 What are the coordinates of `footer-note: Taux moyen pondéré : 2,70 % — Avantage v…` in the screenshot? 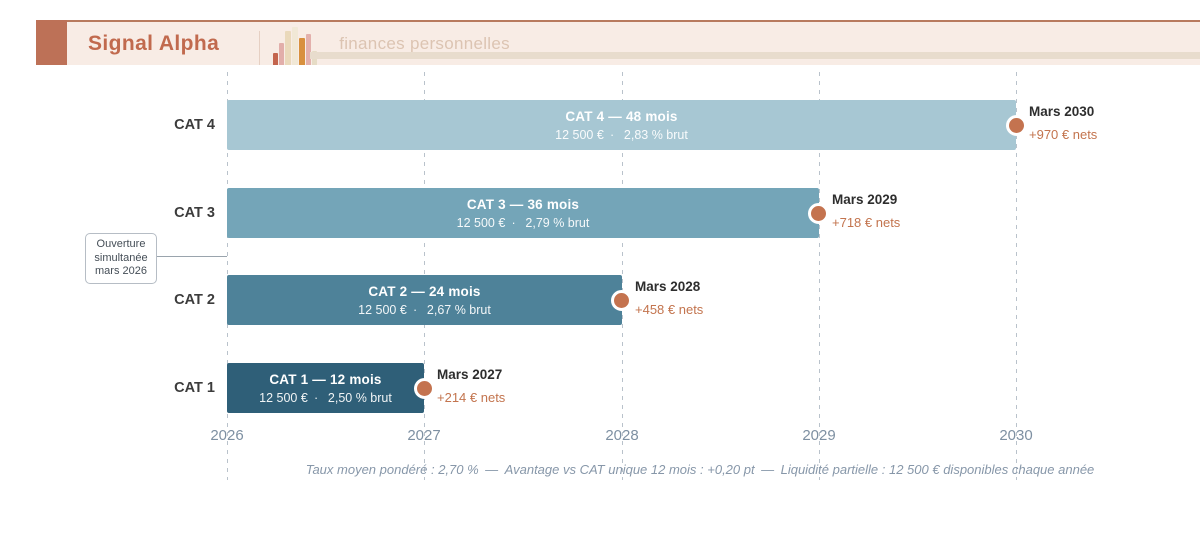 It's located at (700, 469).